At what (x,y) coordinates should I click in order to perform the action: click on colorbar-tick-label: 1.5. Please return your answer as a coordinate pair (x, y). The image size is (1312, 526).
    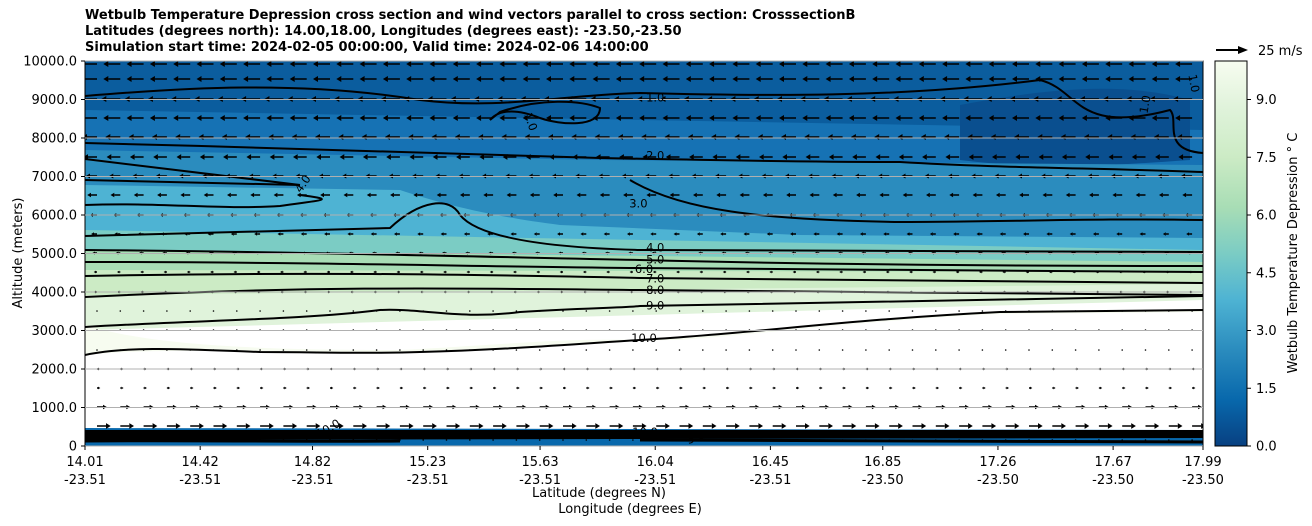
    Looking at the image, I should click on (1266, 389).